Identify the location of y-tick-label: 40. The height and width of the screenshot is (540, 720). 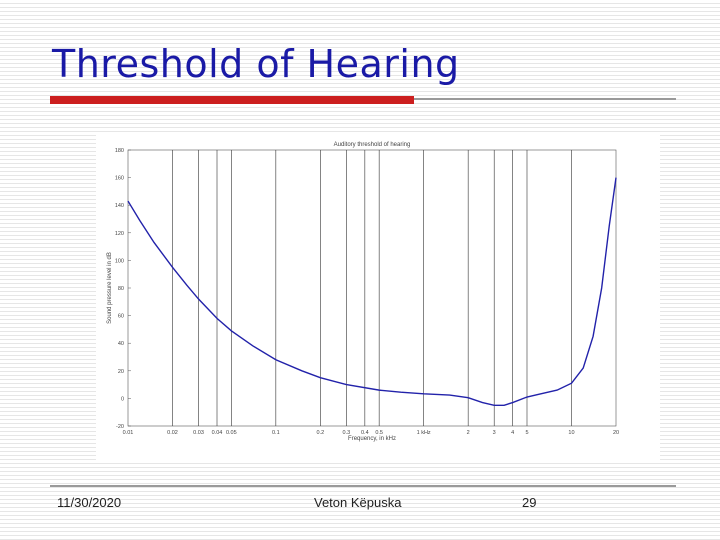
(121, 344).